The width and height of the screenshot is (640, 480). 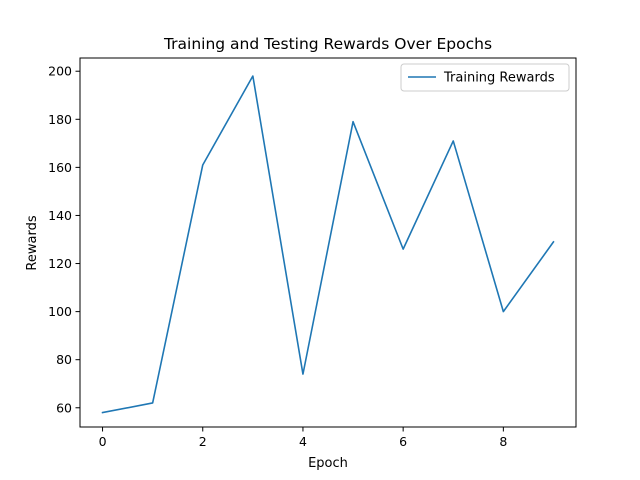 What do you see at coordinates (64, 239) in the screenshot?
I see `y-axis-ticks: 60 80 100 120 140 160 180 200` at bounding box center [64, 239].